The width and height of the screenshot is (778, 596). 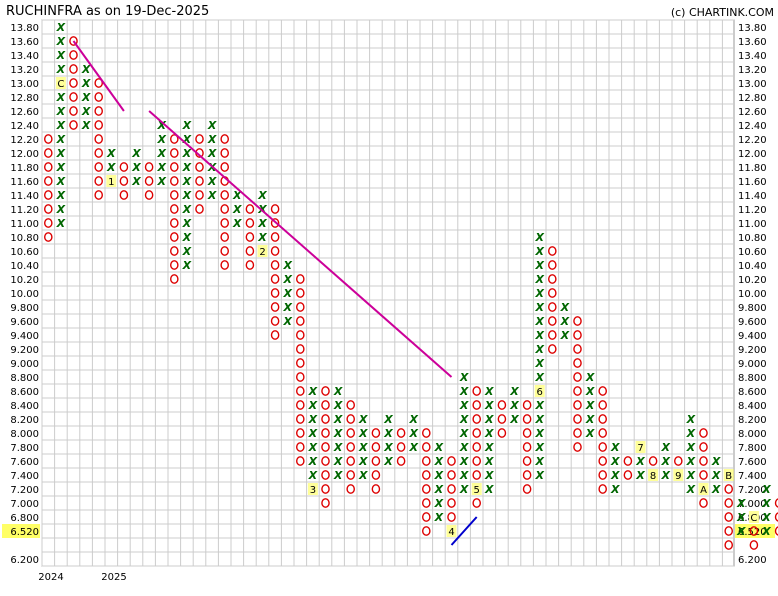 I want to click on y-tick-label-left: 7.800, so click(x=24, y=448).